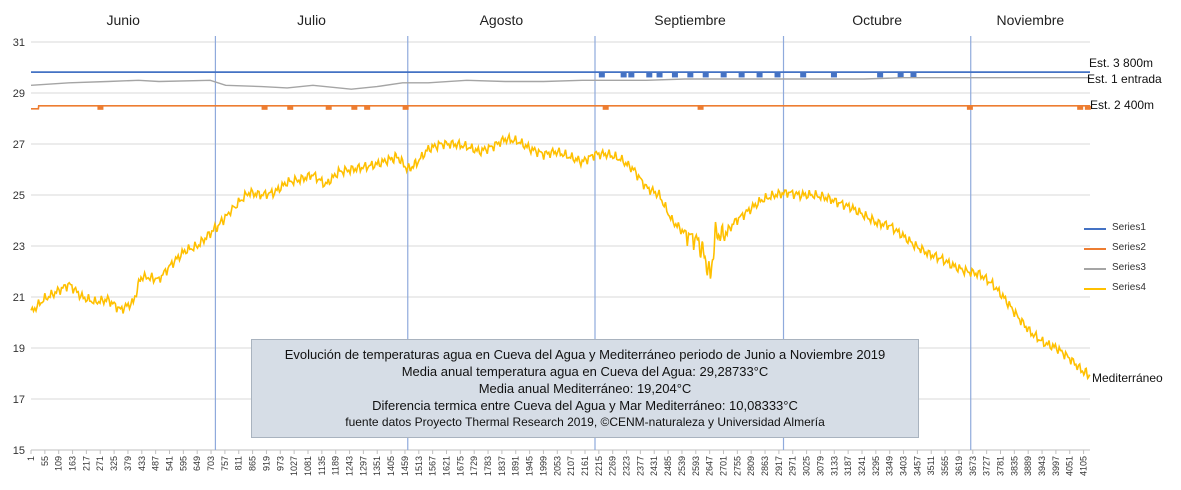 The image size is (1181, 490). Describe the element at coordinates (723, 466) in the screenshot. I see `x-tick-label: 2701` at that location.